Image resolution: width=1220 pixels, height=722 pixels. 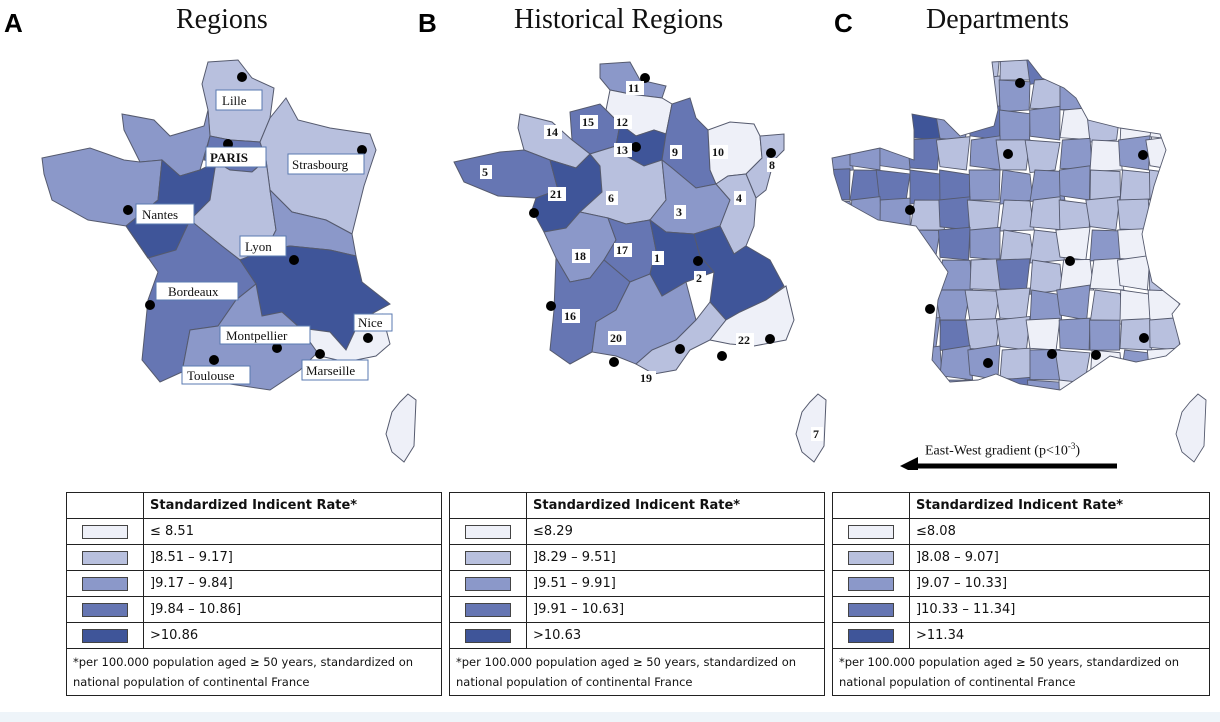 I want to click on region-number-label: 2, so click(x=699, y=278).